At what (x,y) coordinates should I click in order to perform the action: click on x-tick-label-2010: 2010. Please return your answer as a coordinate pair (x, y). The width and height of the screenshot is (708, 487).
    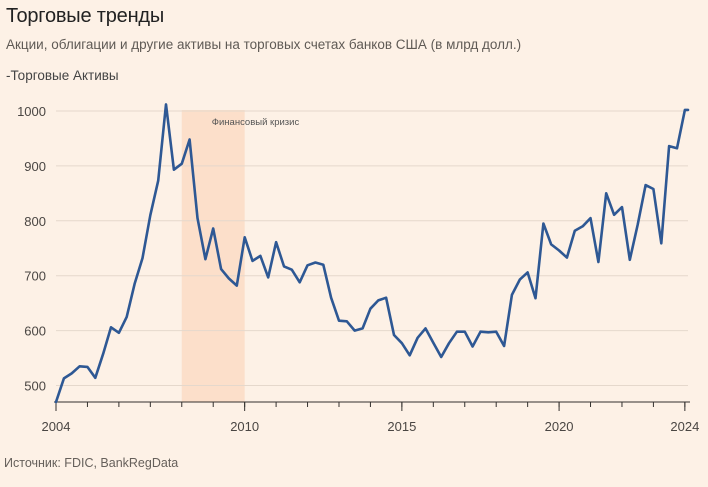
    Looking at the image, I should click on (244, 426).